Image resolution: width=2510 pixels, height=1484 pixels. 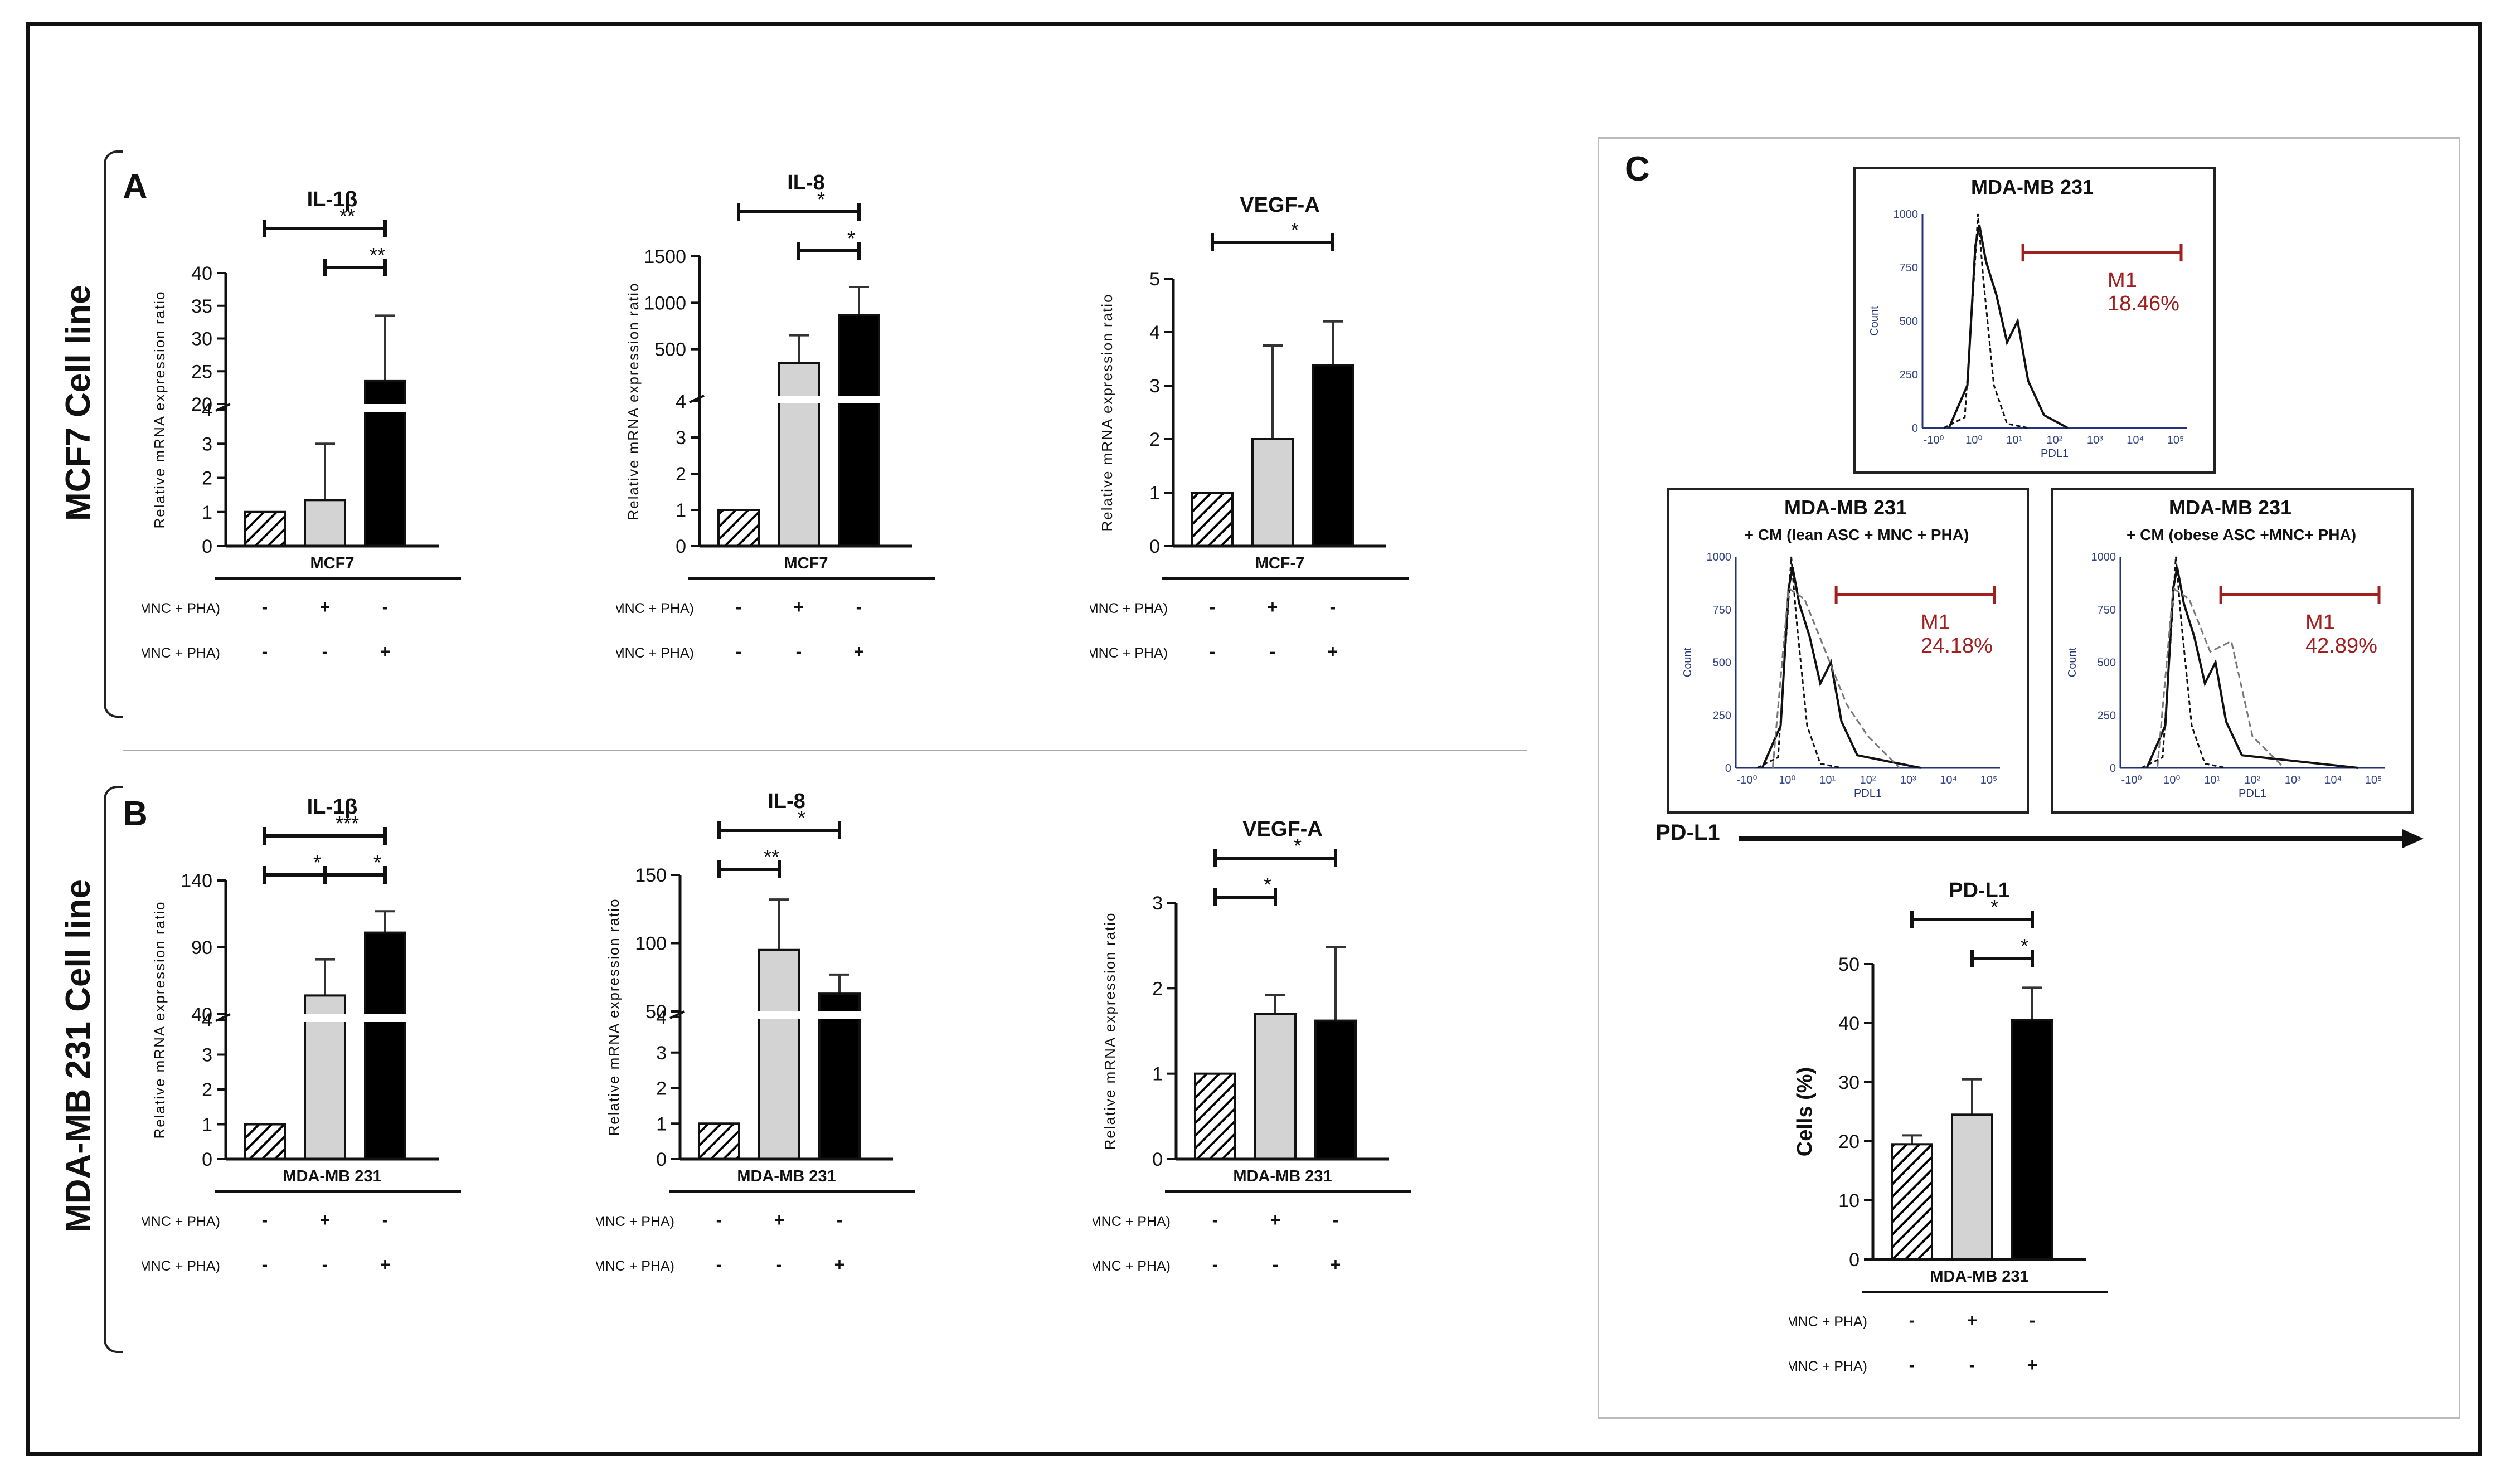 I want to click on y-tick-label: 50, so click(x=1849, y=964).